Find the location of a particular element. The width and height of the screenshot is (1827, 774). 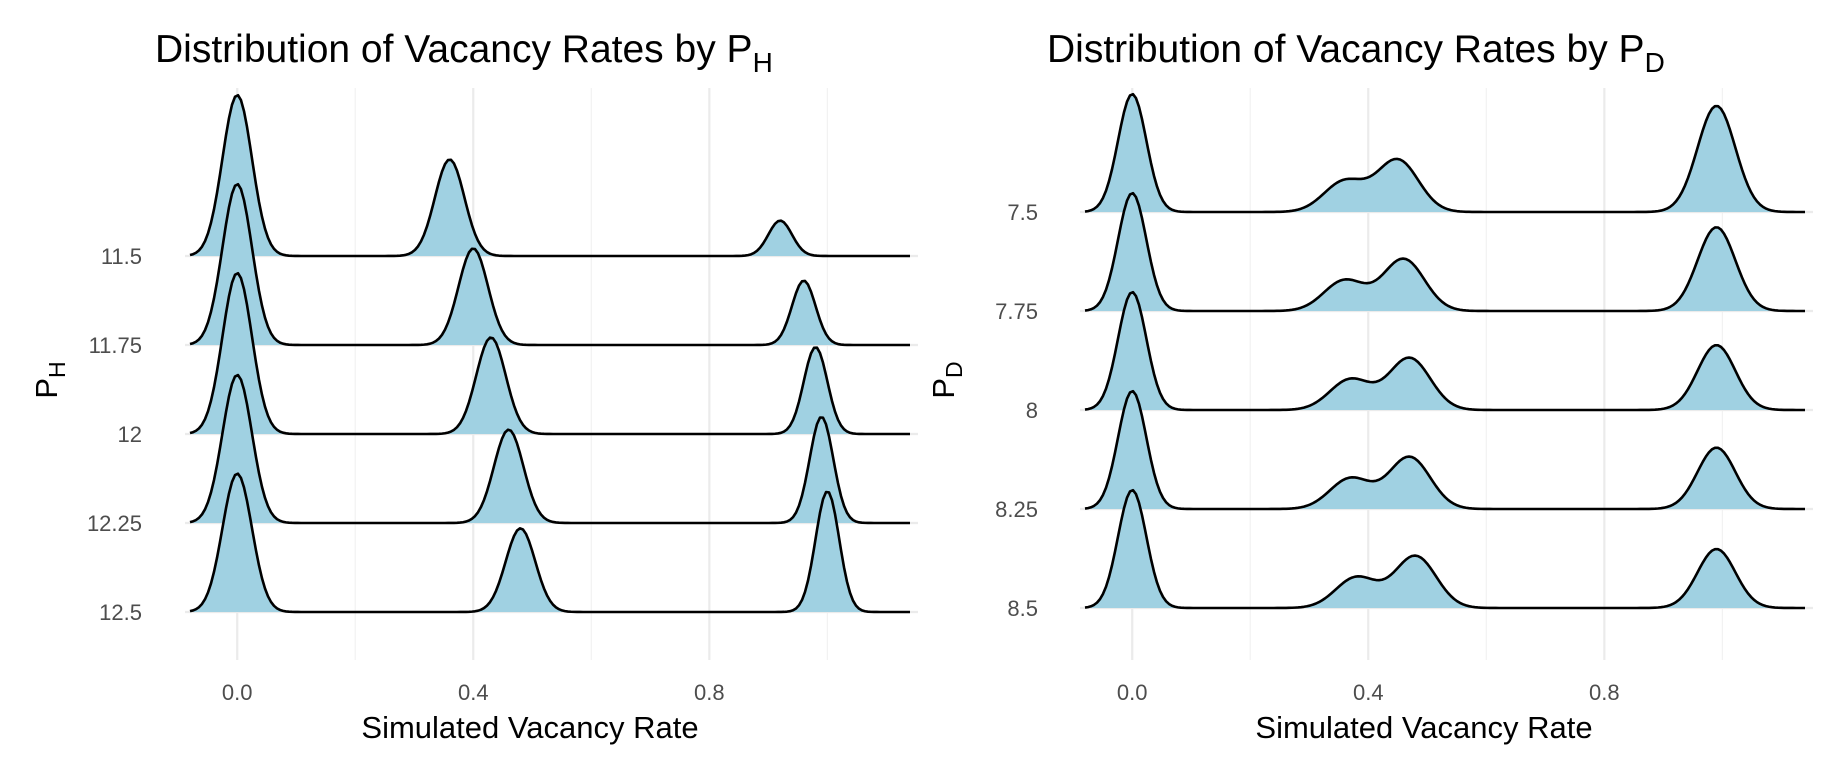

ridge-line-ph-11.5 is located at coordinates (549, 175).